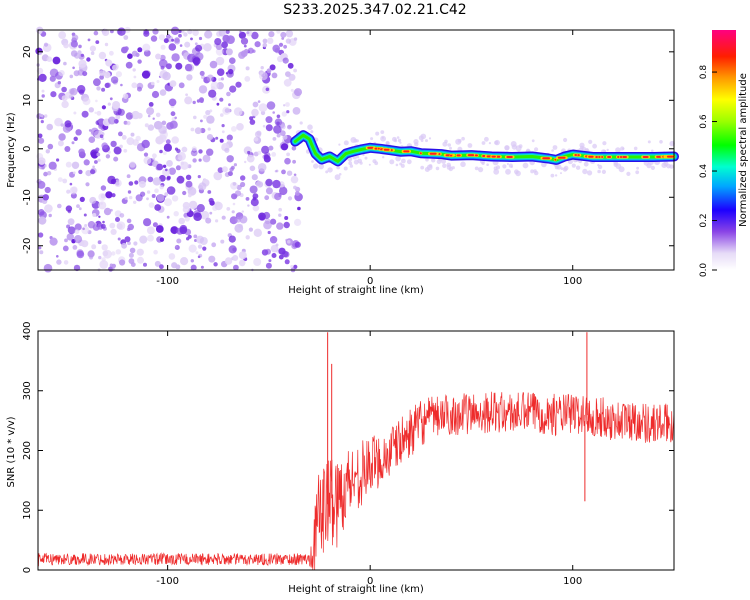 This screenshot has width=750, height=600. What do you see at coordinates (704, 121) in the screenshot?
I see `colorbar-tick-label: 0.6` at bounding box center [704, 121].